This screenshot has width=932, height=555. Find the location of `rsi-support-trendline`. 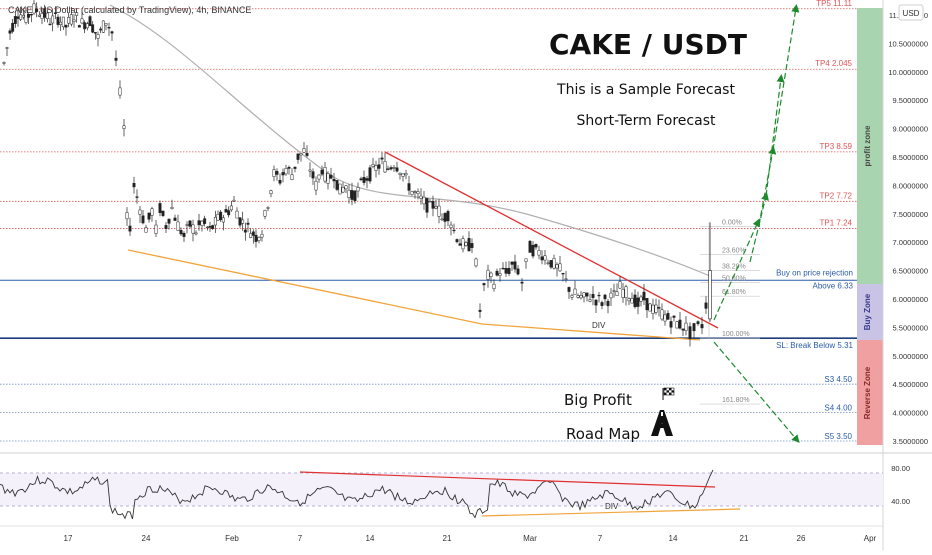

rsi-support-trendline is located at coordinates (611, 512).